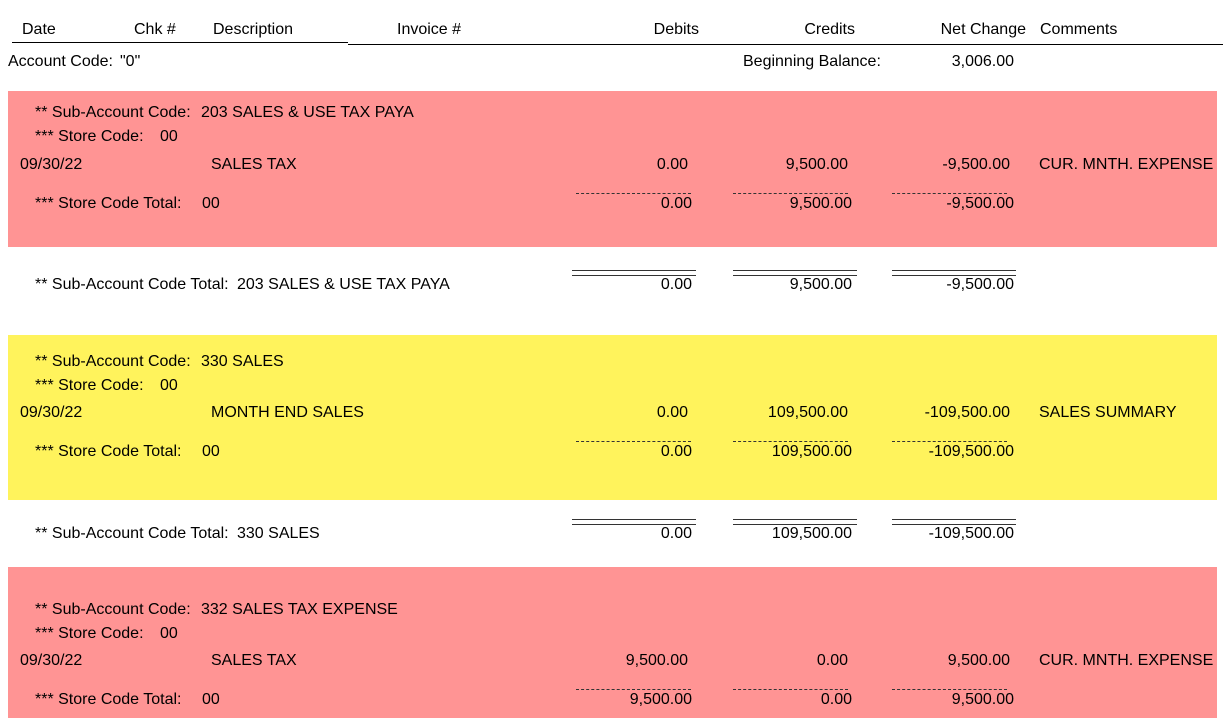  What do you see at coordinates (1079, 29) in the screenshot?
I see `header-comments: Comments` at bounding box center [1079, 29].